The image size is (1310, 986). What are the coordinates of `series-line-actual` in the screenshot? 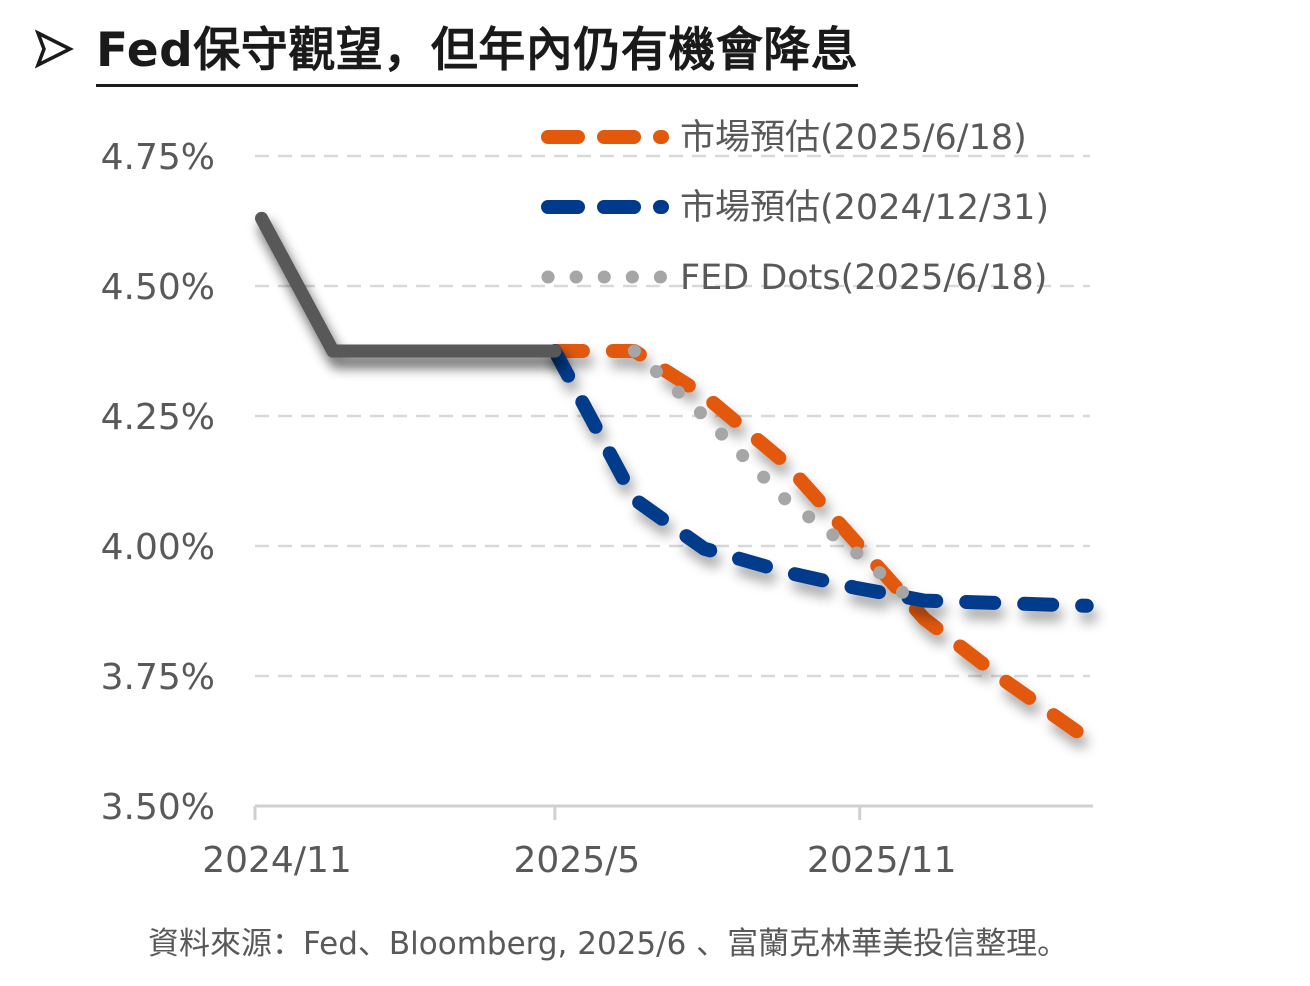 It's located at (408, 284).